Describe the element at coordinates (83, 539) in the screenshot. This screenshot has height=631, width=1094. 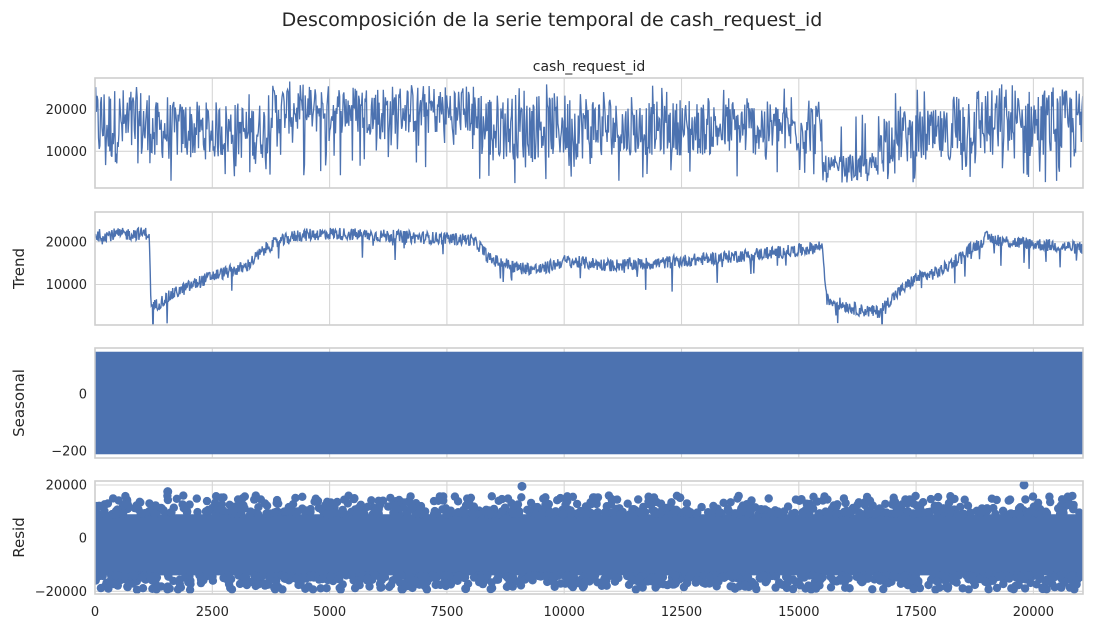
I see `y-tick-label: 0` at that location.